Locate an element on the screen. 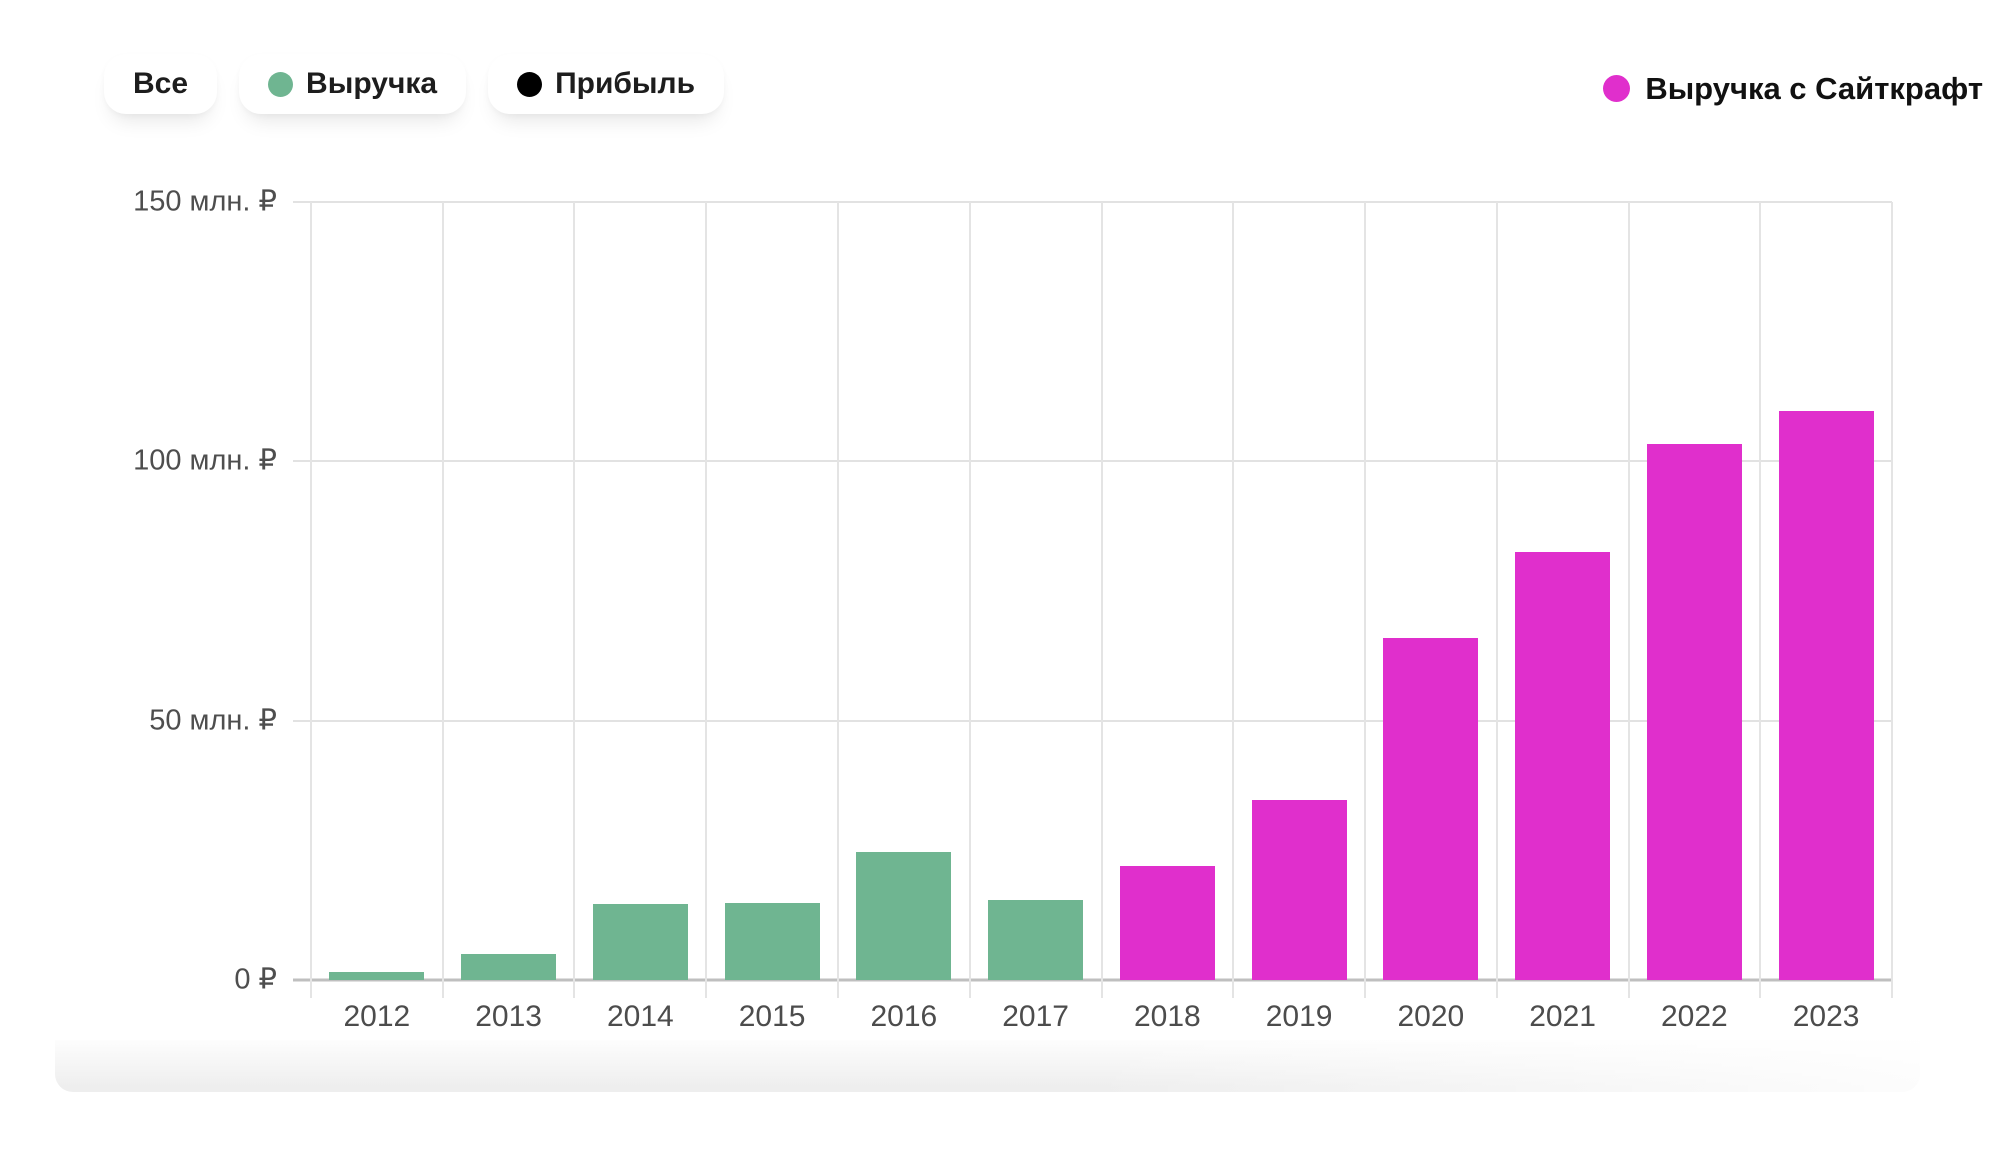 This screenshot has width=1998, height=1176. bar-2018 is located at coordinates (1167, 922).